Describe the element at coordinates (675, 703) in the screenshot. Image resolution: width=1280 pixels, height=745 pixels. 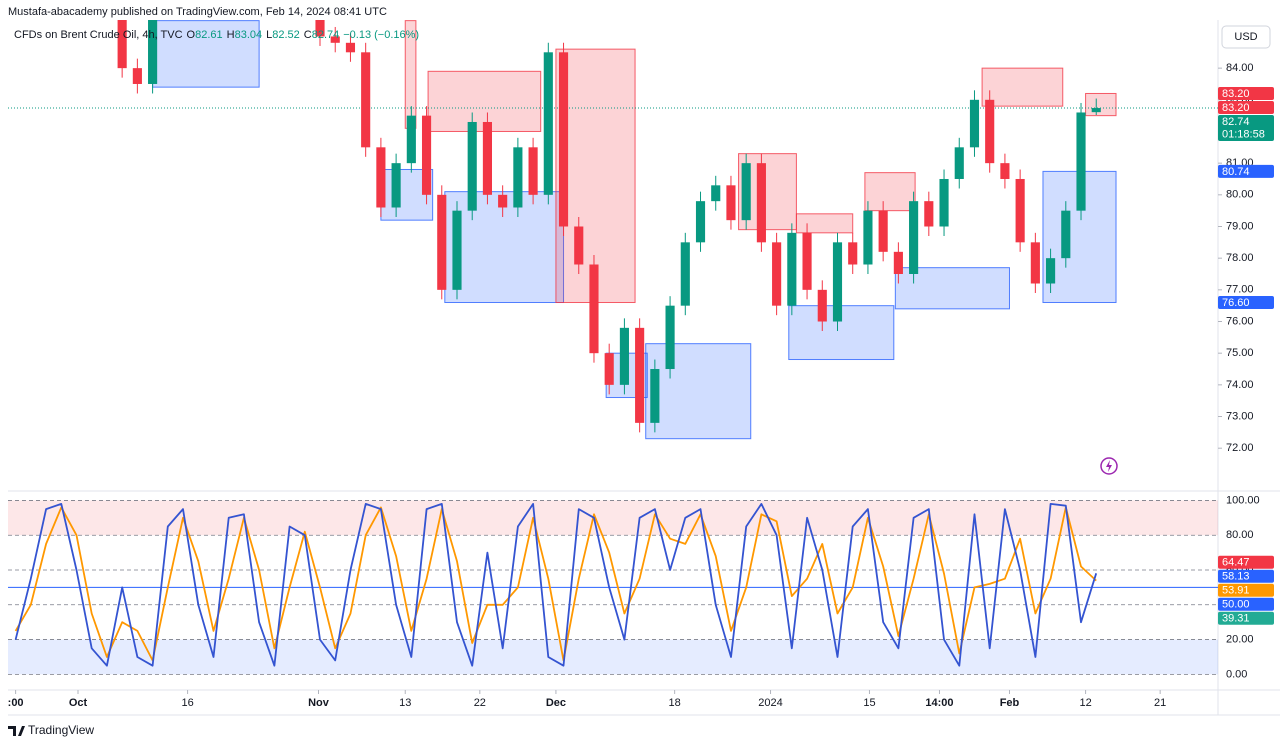
I see `x-tick-label: 18` at that location.